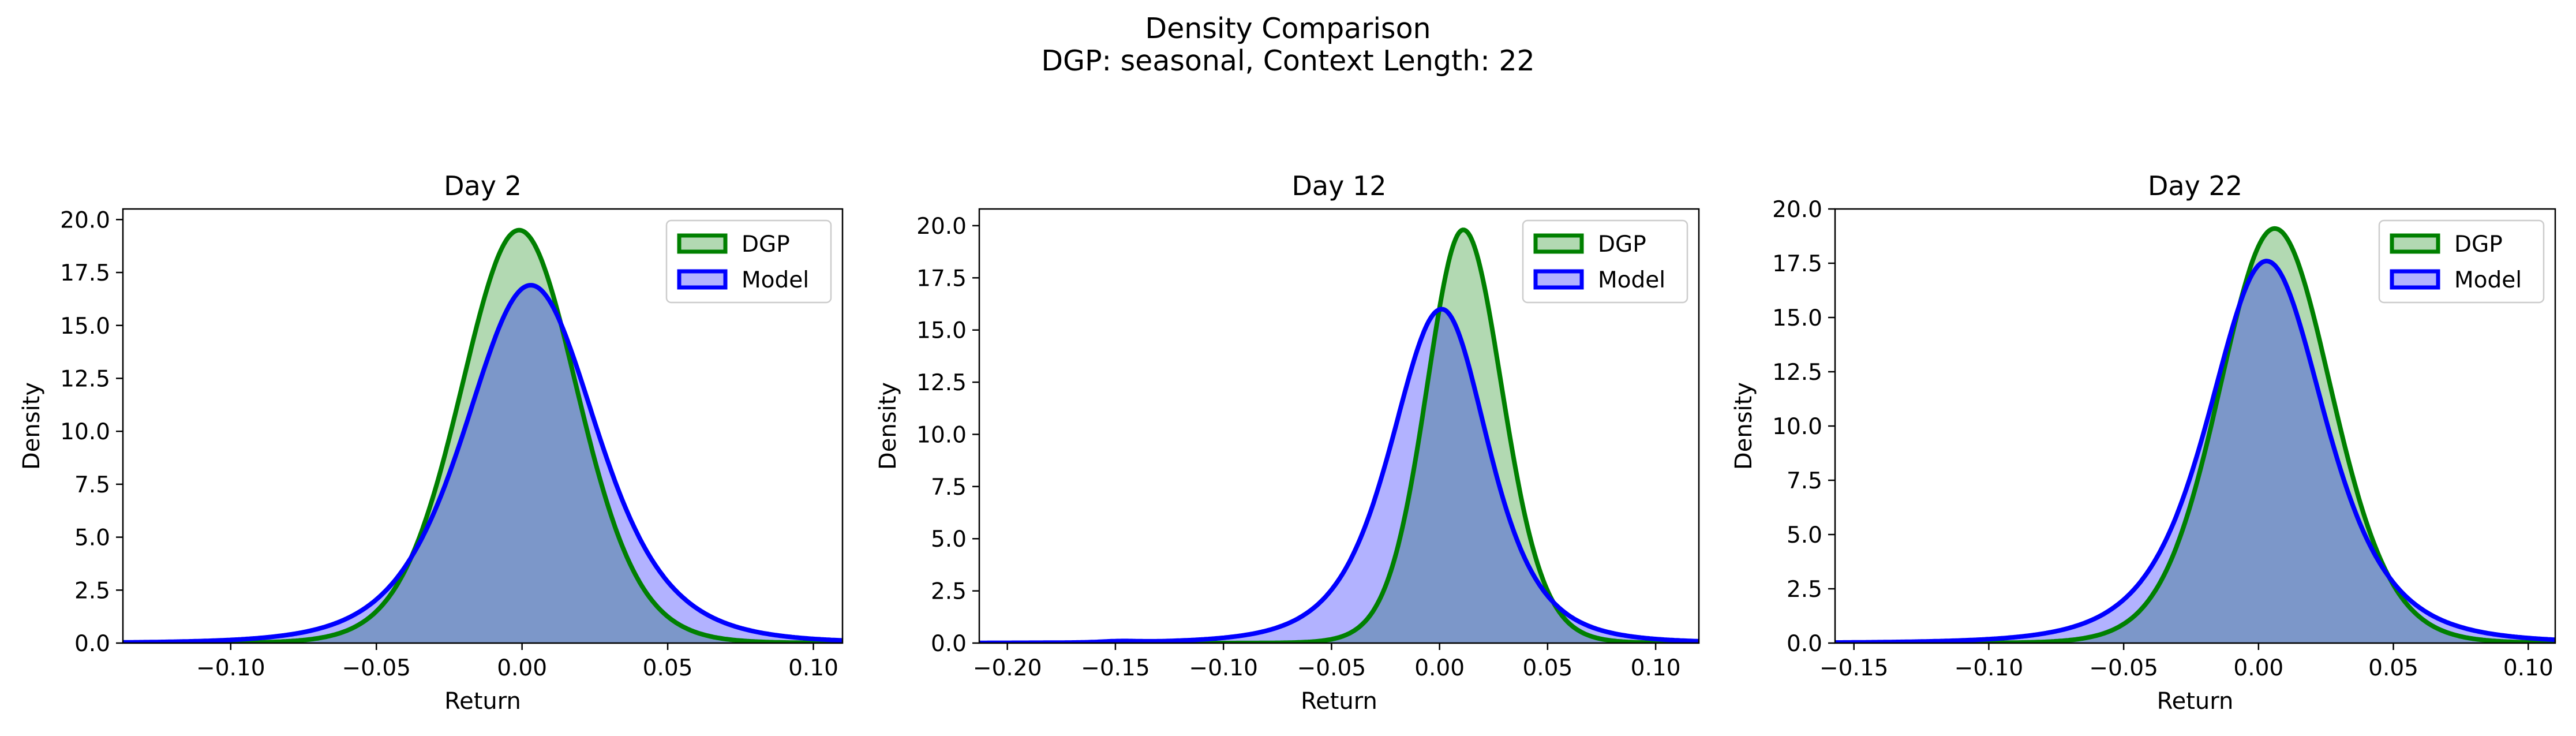 Image resolution: width=2576 pixels, height=736 pixels. I want to click on subplot-title: Day 2, so click(483, 185).